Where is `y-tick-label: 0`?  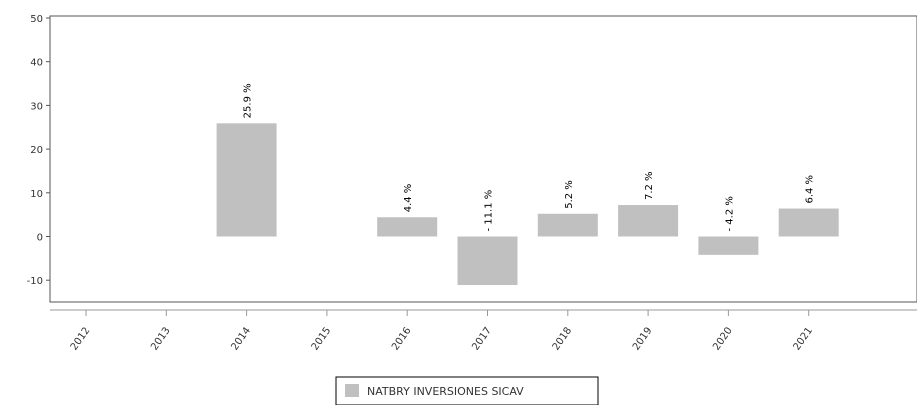
y-tick-label: 0 is located at coordinates (40, 238).